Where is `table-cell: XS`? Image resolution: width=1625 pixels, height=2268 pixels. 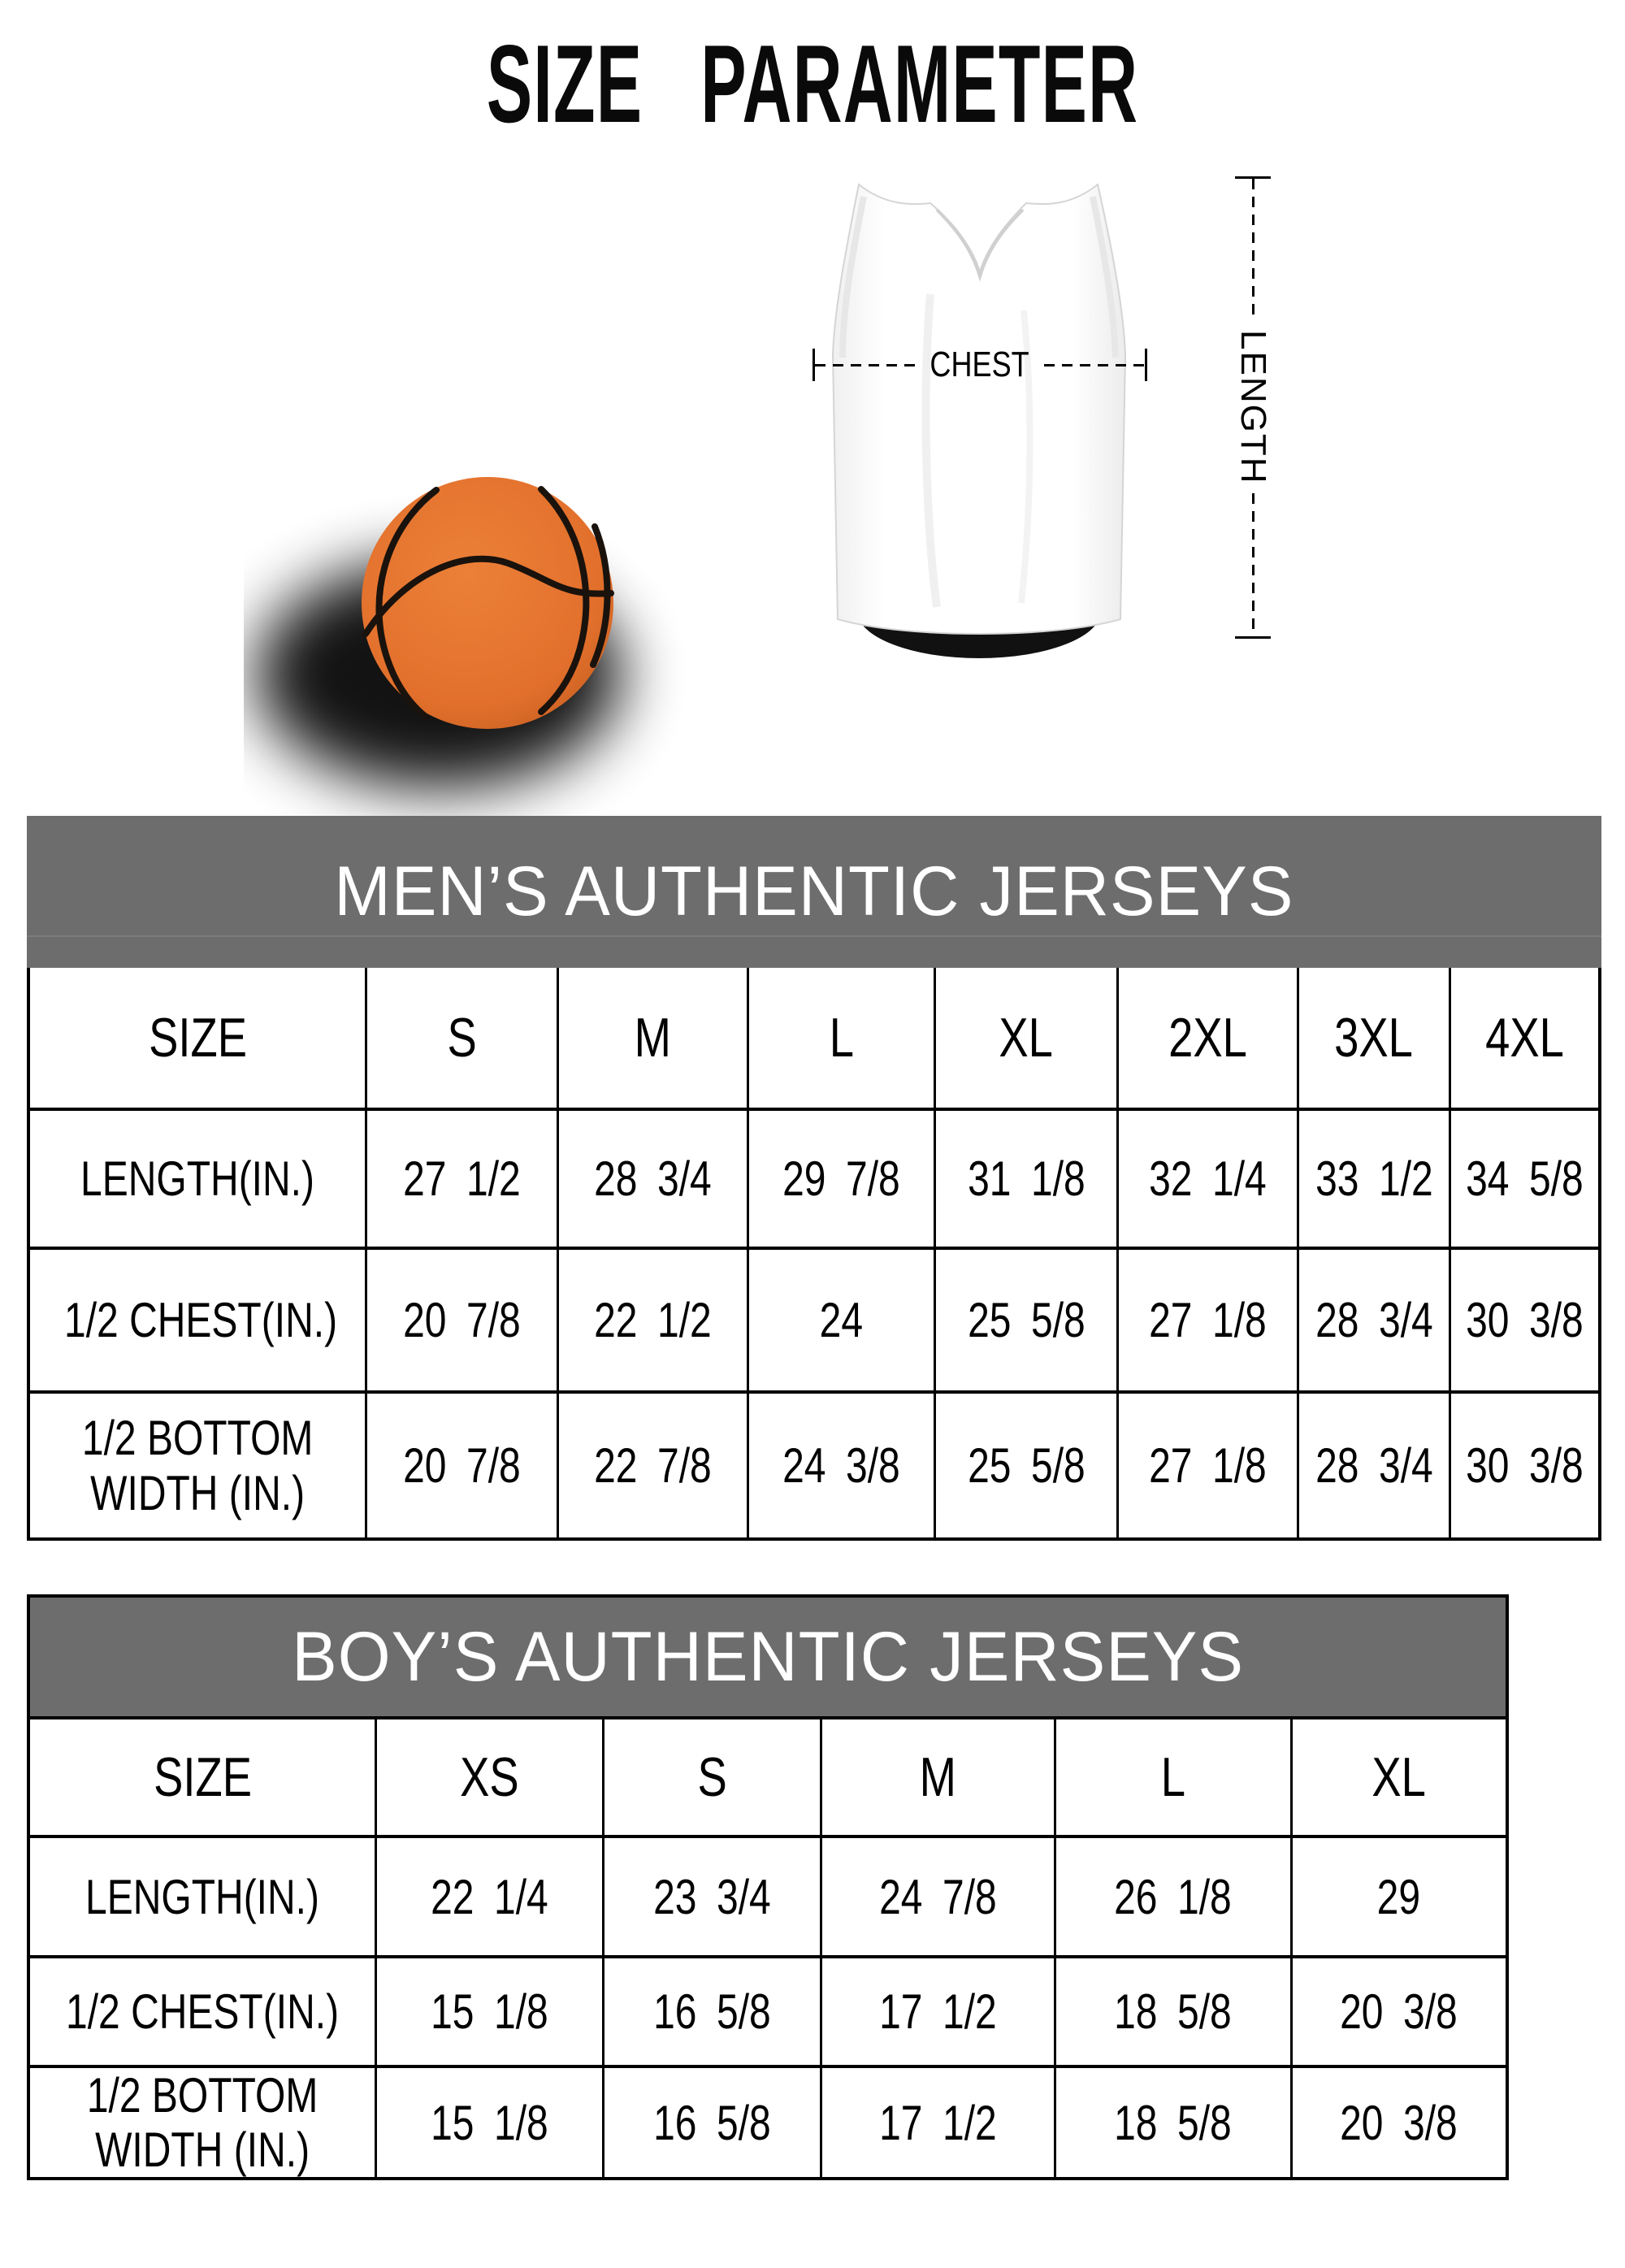
table-cell: XS is located at coordinates (489, 1778).